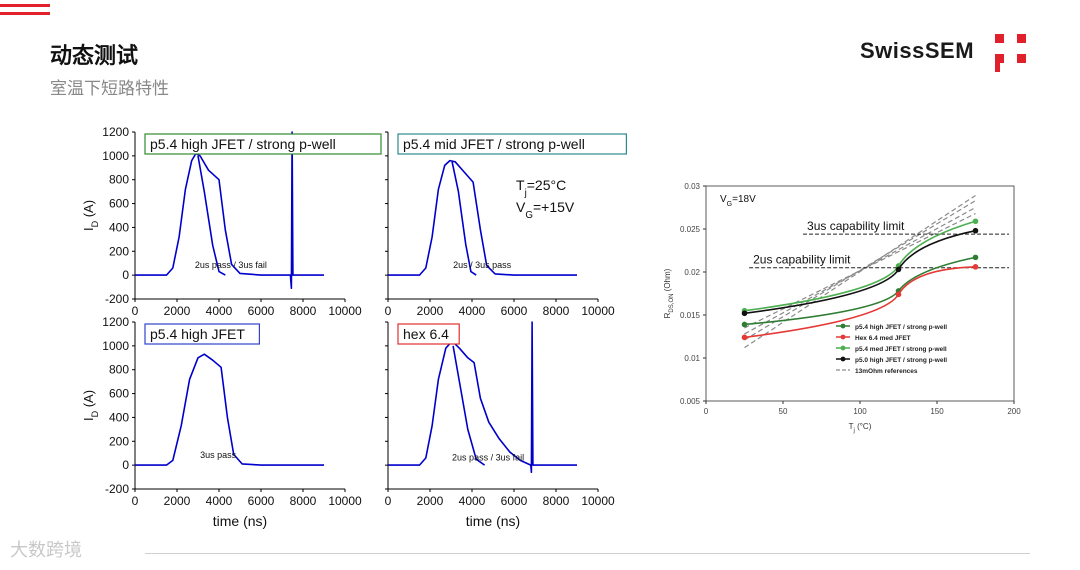 This screenshot has width=1080, height=570. Describe the element at coordinates (886, 371) in the screenshot. I see `legend-label: 13mOhm references` at that location.